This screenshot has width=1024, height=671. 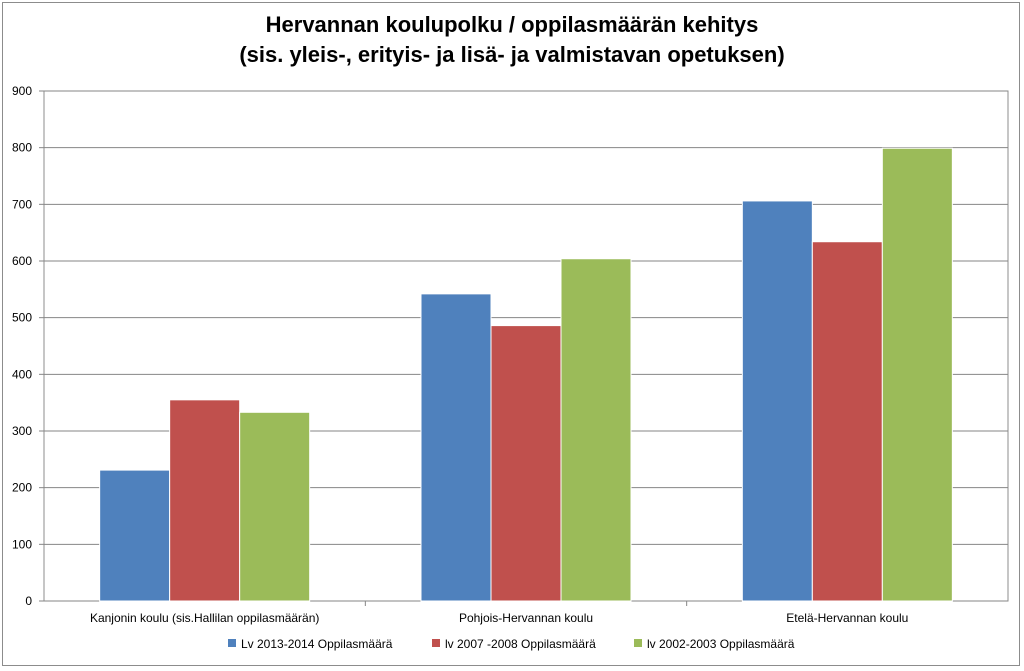 I want to click on x-tick-label: Etelä-Hervannan koulu, so click(x=847, y=618).